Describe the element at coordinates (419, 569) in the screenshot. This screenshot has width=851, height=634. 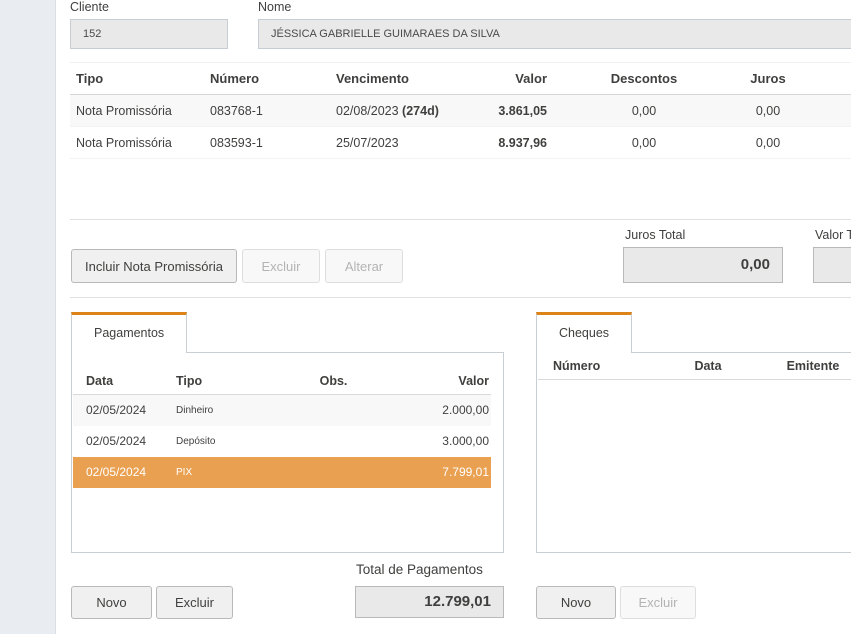
I see `total-pagamentos-label: Total de Pagamentos` at that location.